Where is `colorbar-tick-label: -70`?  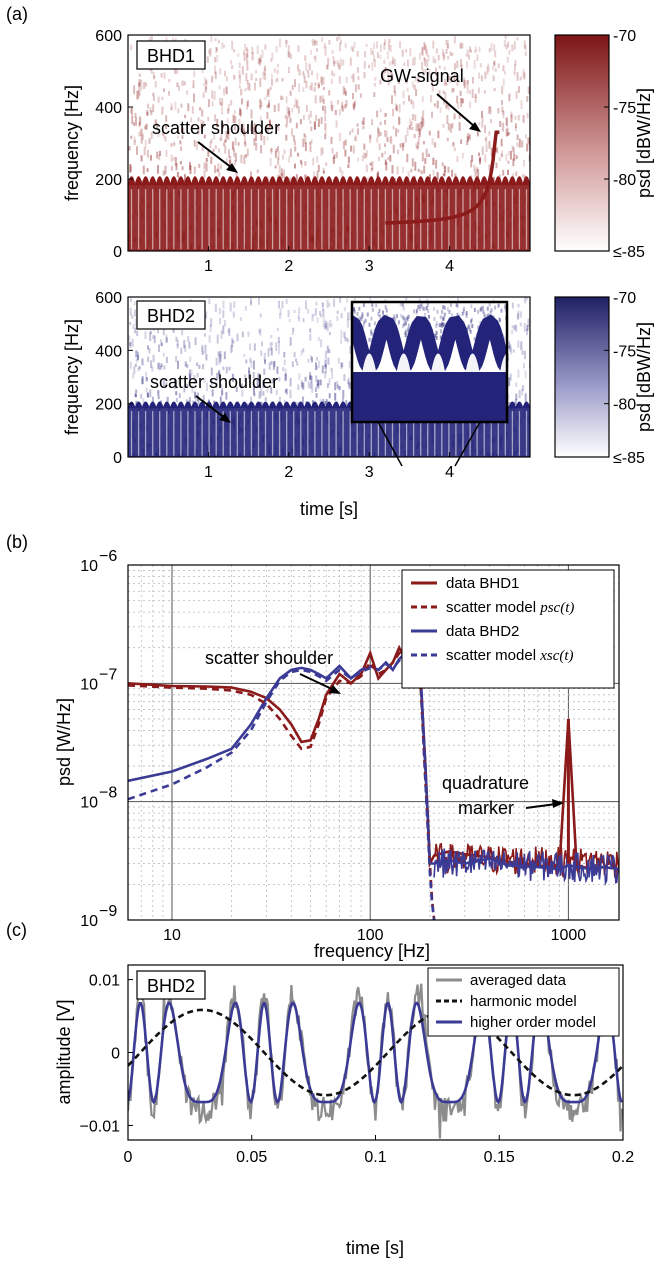
colorbar-tick-label: -70 is located at coordinates (624, 36).